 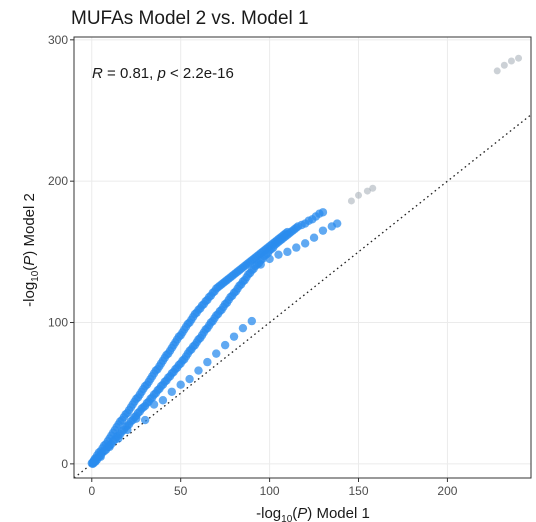 What do you see at coordinates (35, 276) in the screenshot?
I see `y-axis-title-subscript: 10` at bounding box center [35, 276].